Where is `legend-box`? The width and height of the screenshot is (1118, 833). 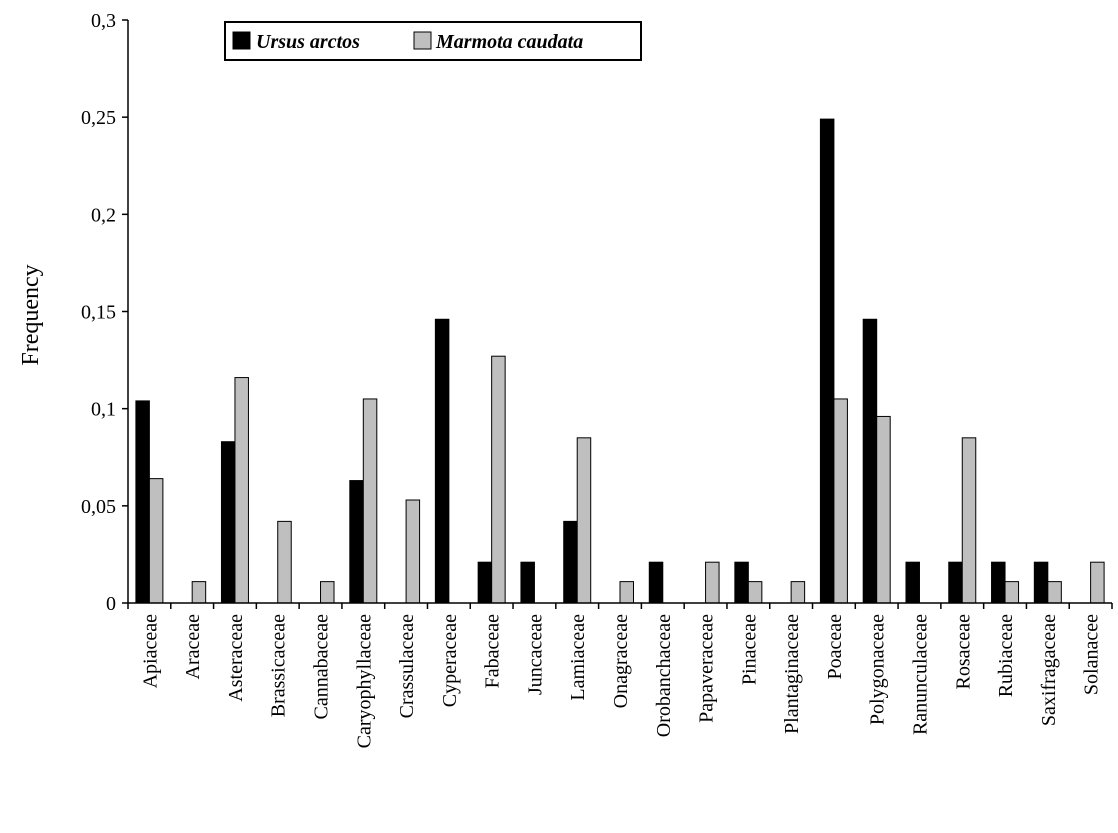 legend-box is located at coordinates (433, 41).